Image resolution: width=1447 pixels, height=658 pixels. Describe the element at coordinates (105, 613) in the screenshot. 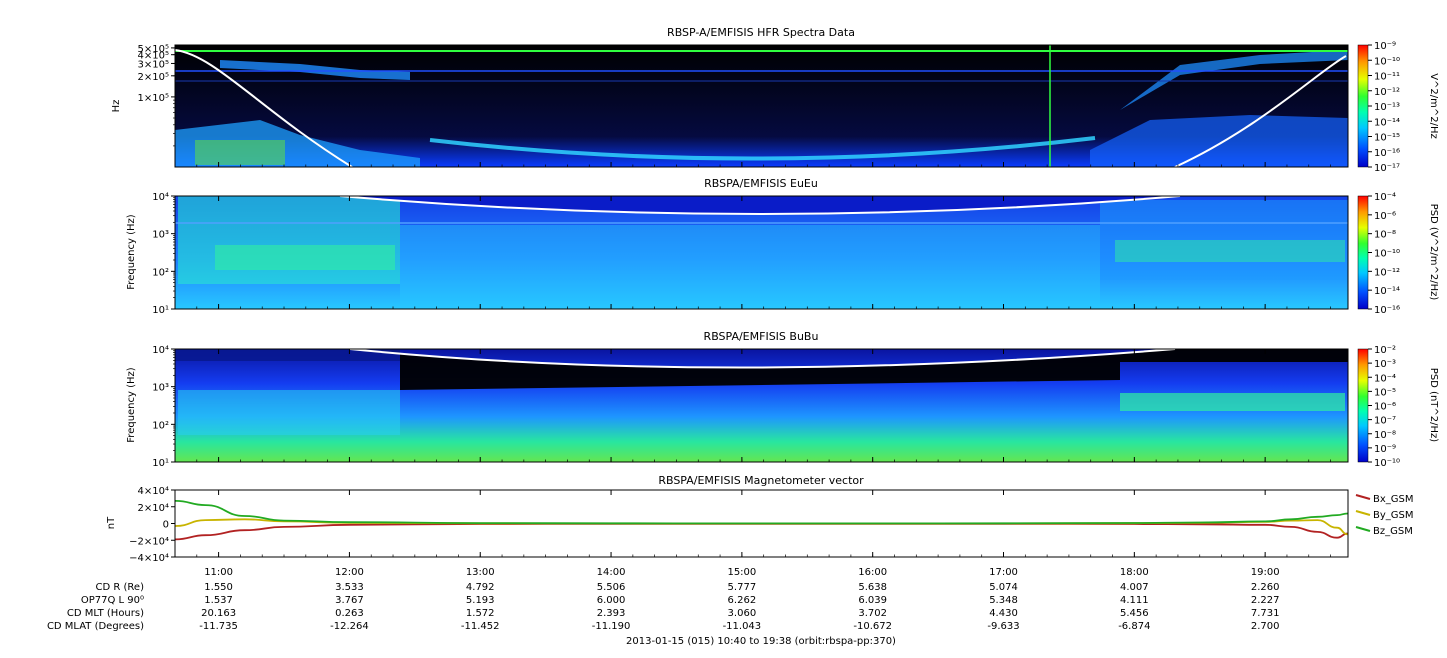

I see `ephemeris-row-label: CD MLT (Hours)` at that location.